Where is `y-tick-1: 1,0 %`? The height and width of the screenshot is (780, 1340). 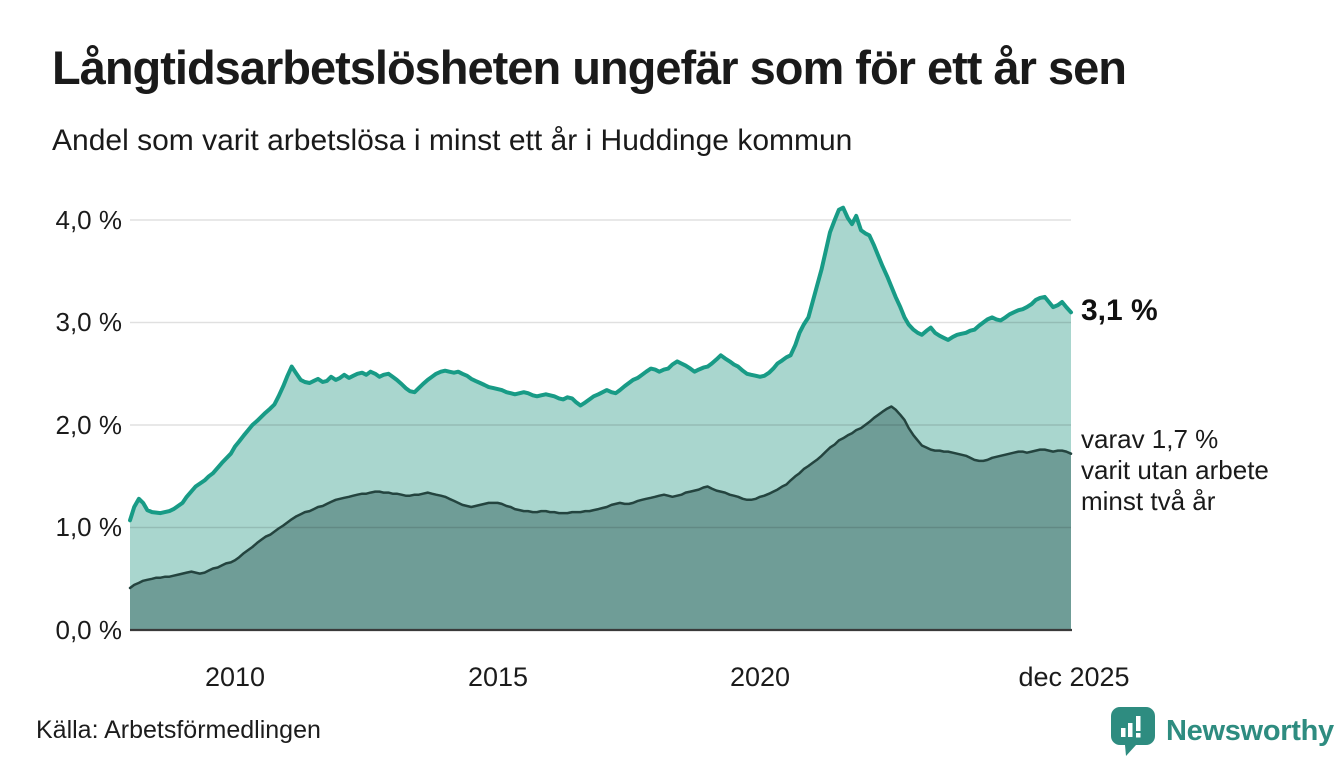
y-tick-1: 1,0 % is located at coordinates (89, 527).